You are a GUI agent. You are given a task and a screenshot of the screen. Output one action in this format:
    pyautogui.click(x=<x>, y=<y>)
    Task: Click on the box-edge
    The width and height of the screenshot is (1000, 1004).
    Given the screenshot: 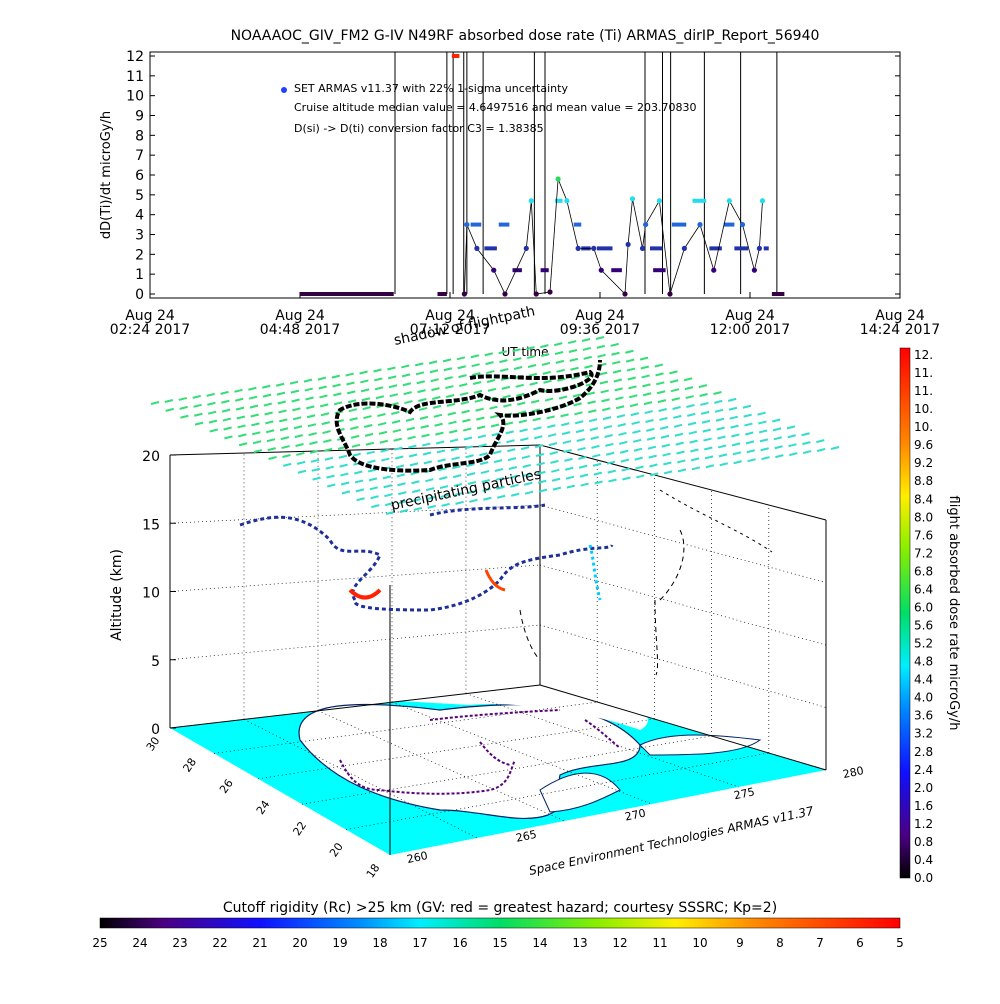 What is the action you would take?
    pyautogui.click(x=355, y=706)
    